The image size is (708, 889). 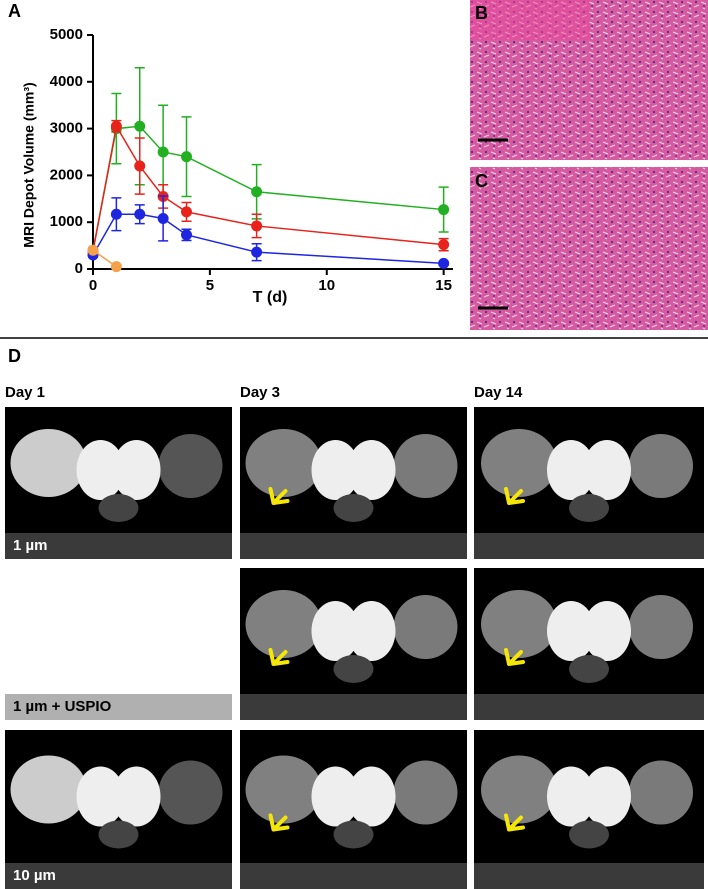 I want to click on x-tick-label: 10, so click(x=326, y=285).